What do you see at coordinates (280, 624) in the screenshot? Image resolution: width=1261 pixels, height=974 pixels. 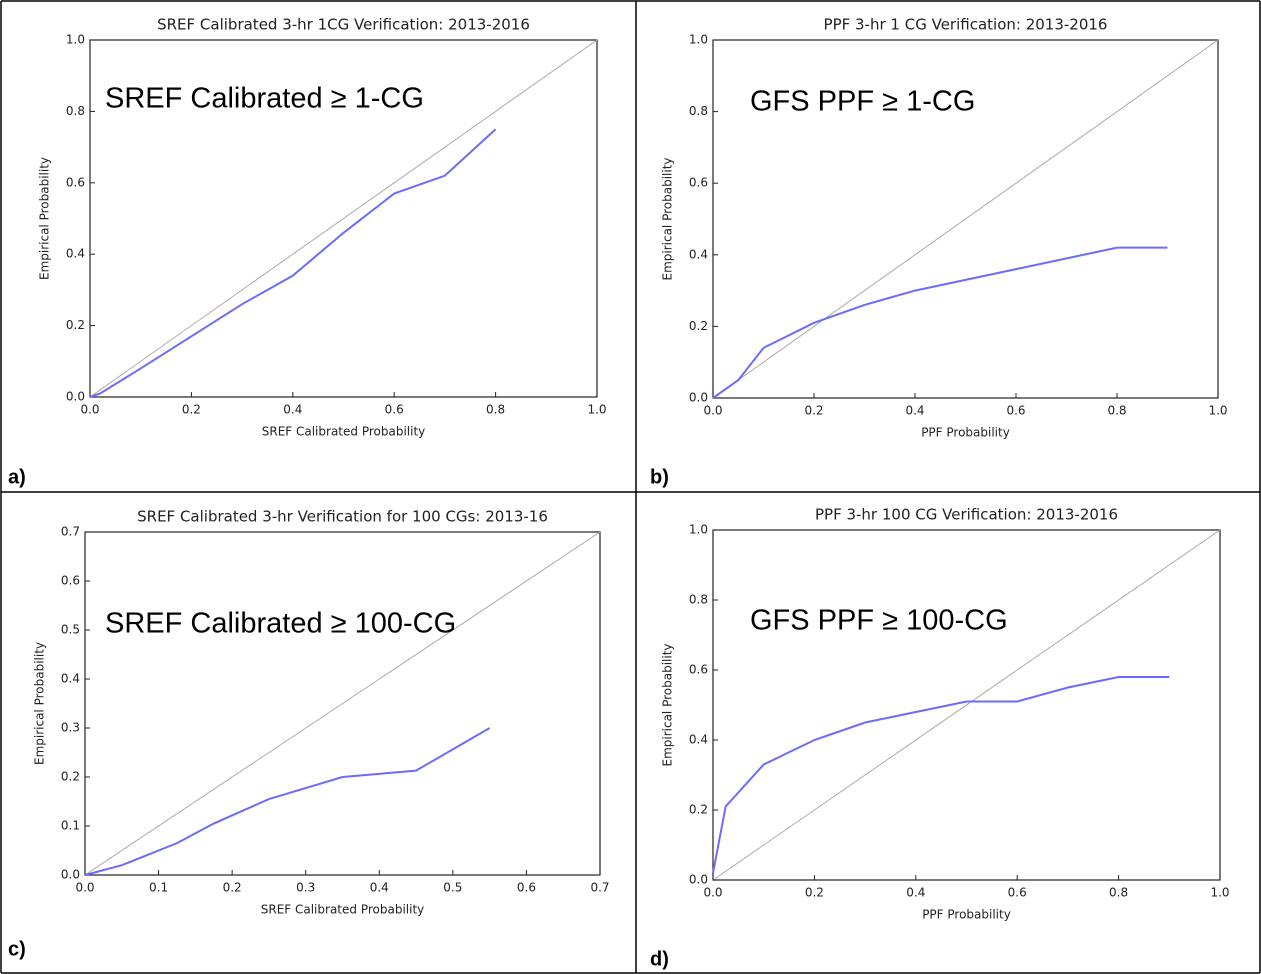 I see `annotation: SREF Calibrated ≥ 100-CG` at bounding box center [280, 624].